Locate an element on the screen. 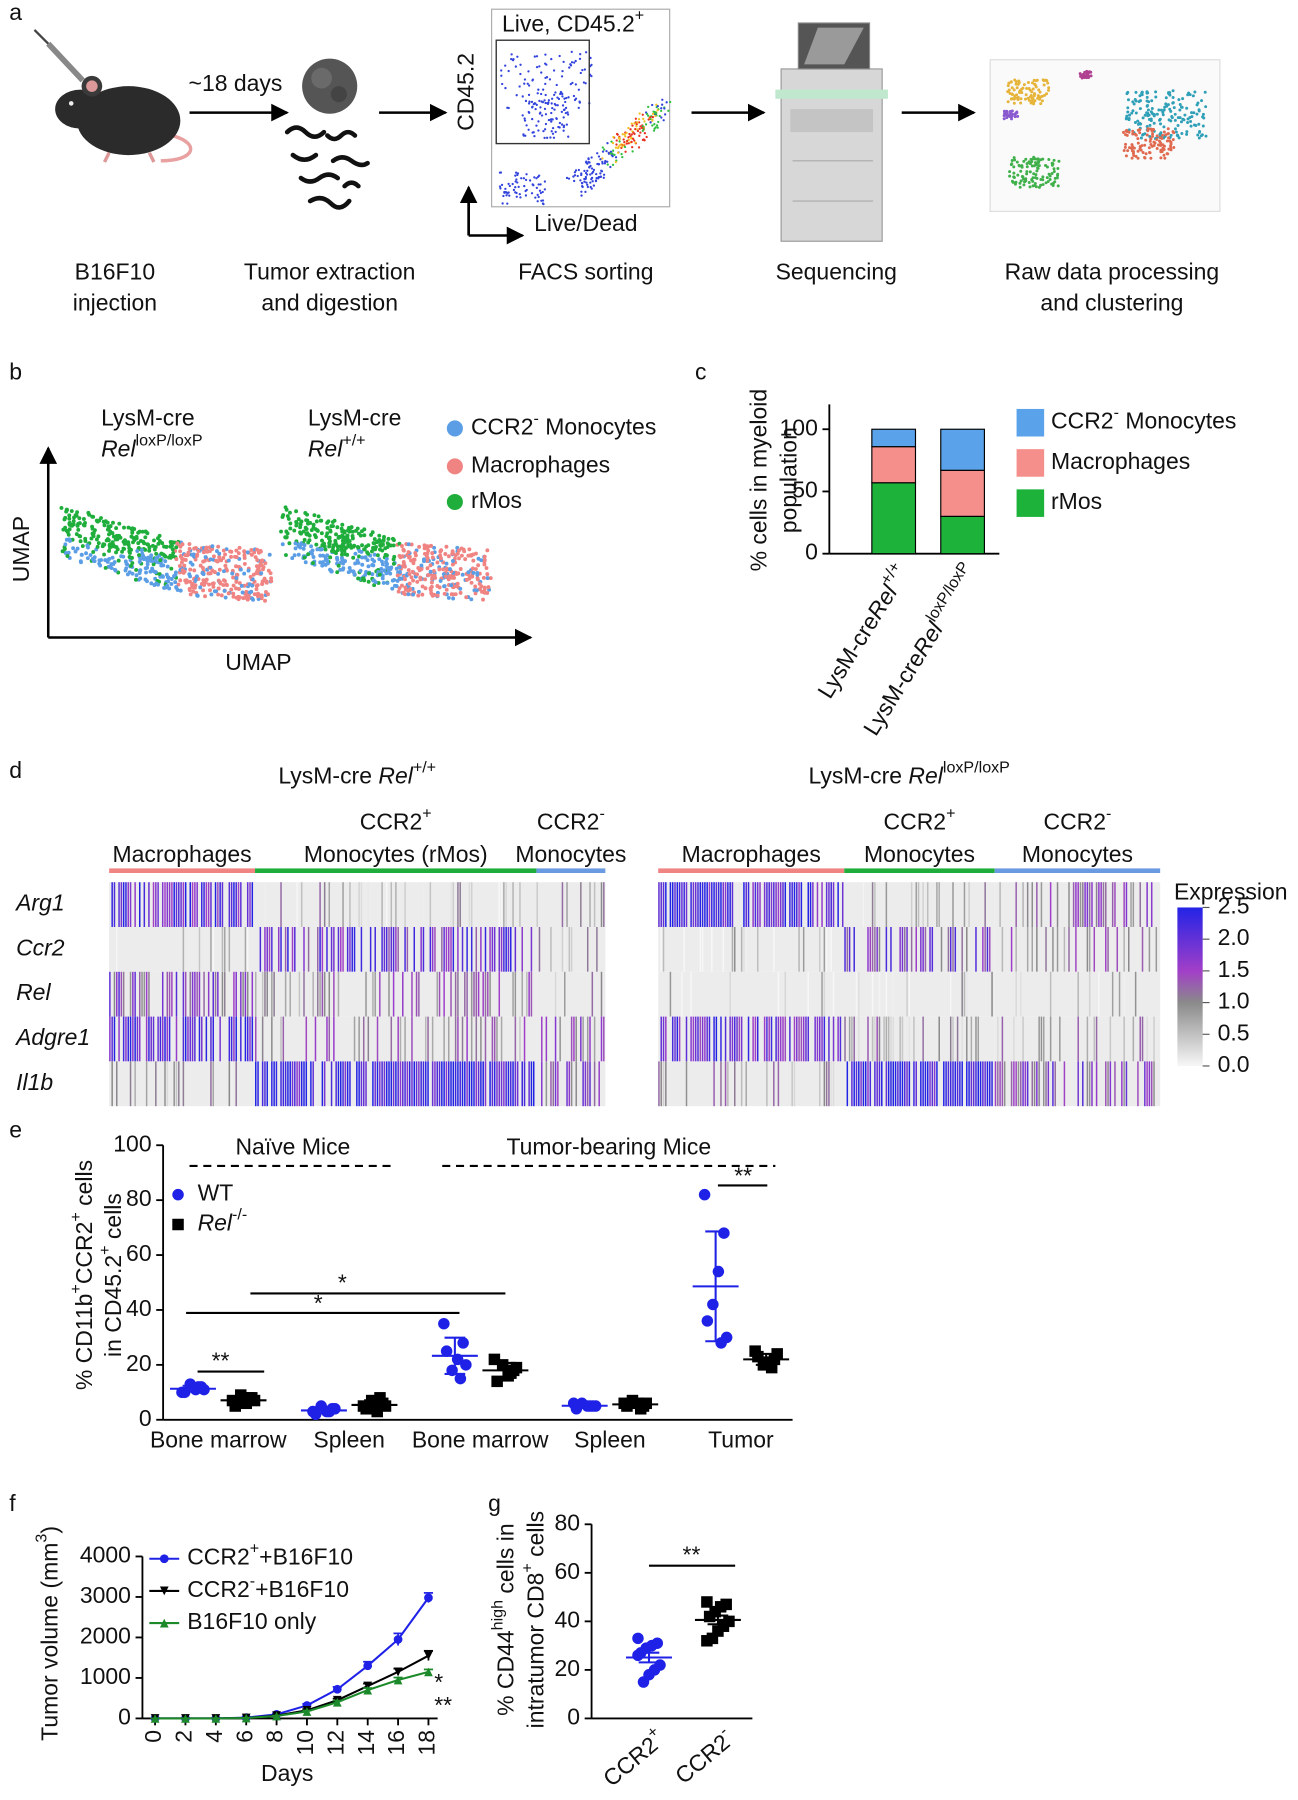 This screenshot has width=1298, height=1800. x-tick-label: 16 is located at coordinates (396, 1743).